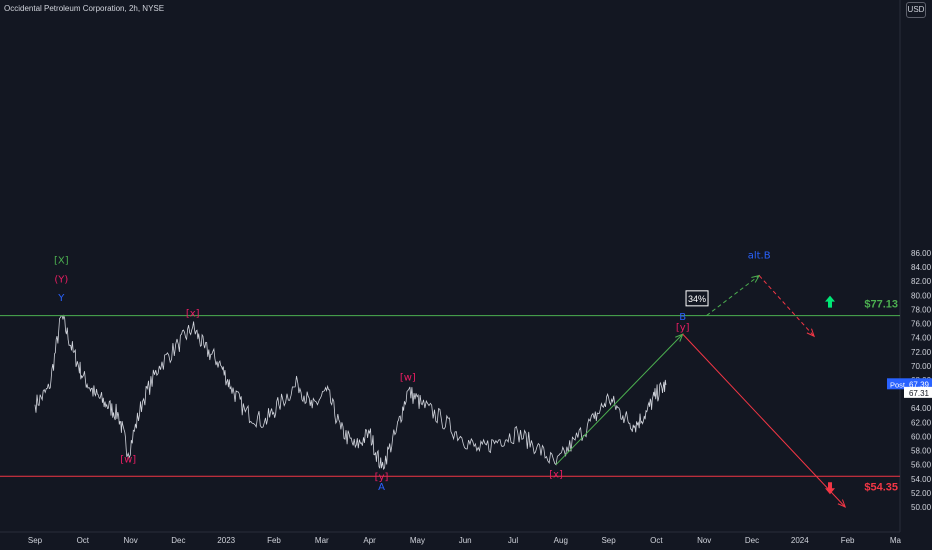 The height and width of the screenshot is (550, 932). I want to click on last-price-value: 67.39, so click(919, 384).